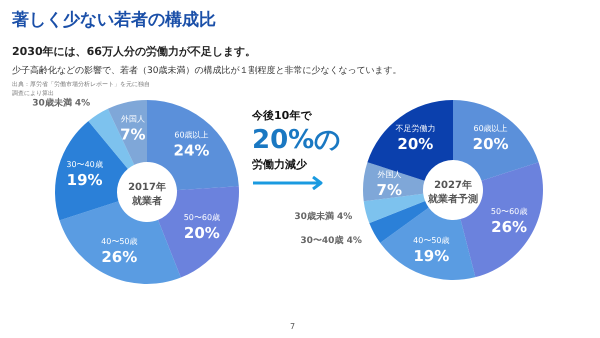  What do you see at coordinates (452, 199) in the screenshot?
I see `text: 就業者予測` at bounding box center [452, 199].